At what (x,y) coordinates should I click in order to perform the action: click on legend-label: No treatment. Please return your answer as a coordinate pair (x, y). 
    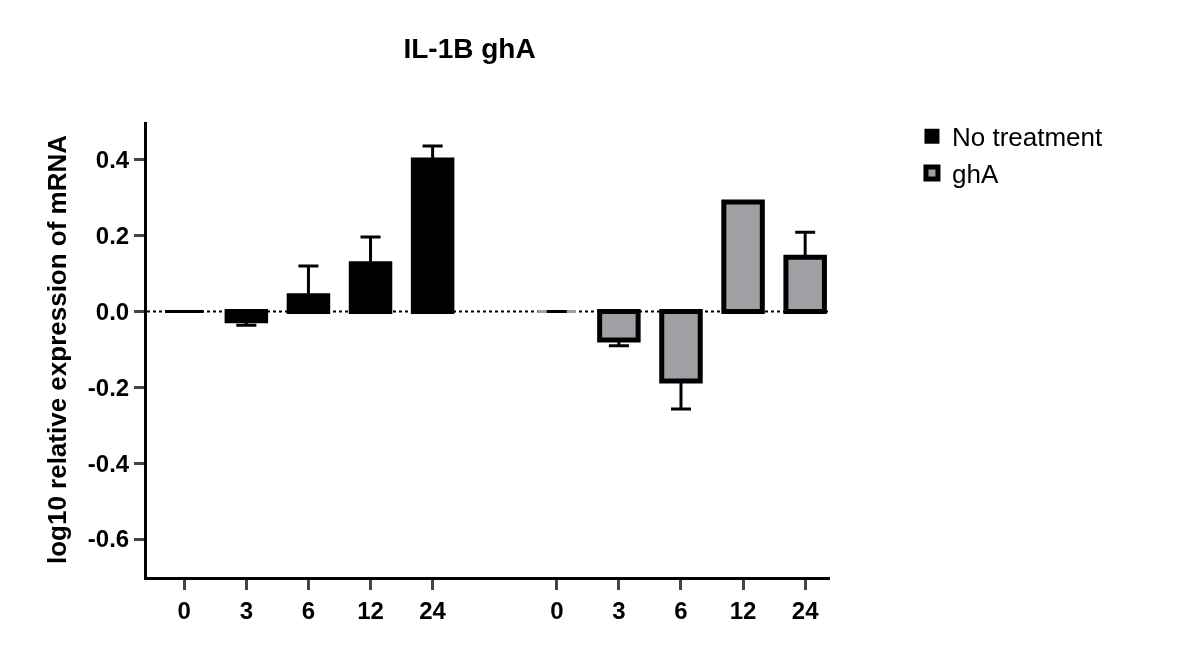
    Looking at the image, I should click on (1027, 137).